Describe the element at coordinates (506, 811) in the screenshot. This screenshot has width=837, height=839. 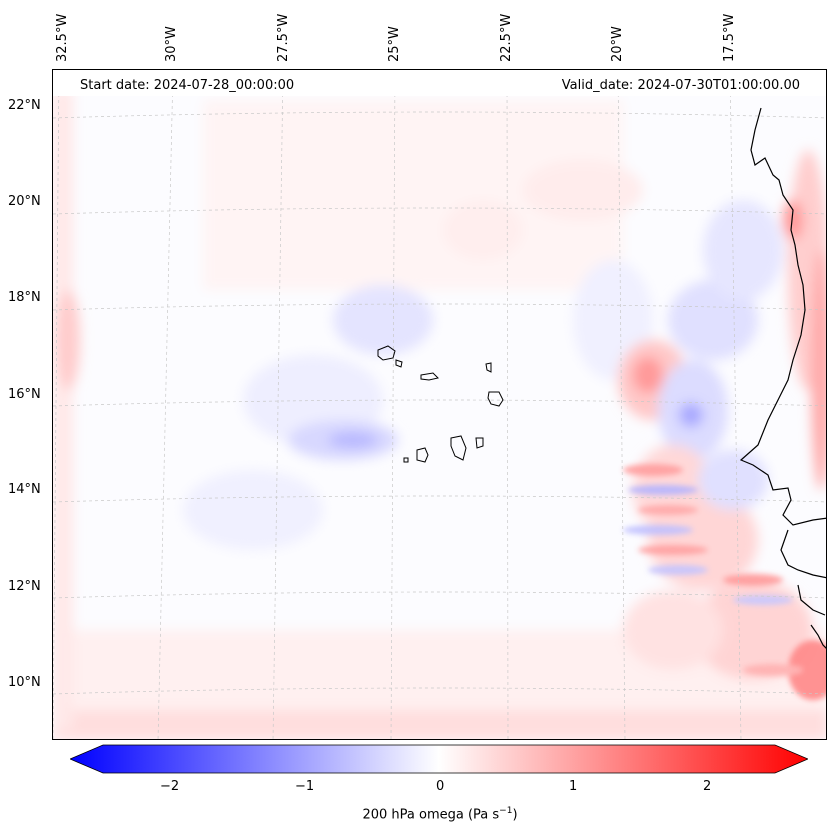
I see `colorbar-label-exponent: −1` at that location.